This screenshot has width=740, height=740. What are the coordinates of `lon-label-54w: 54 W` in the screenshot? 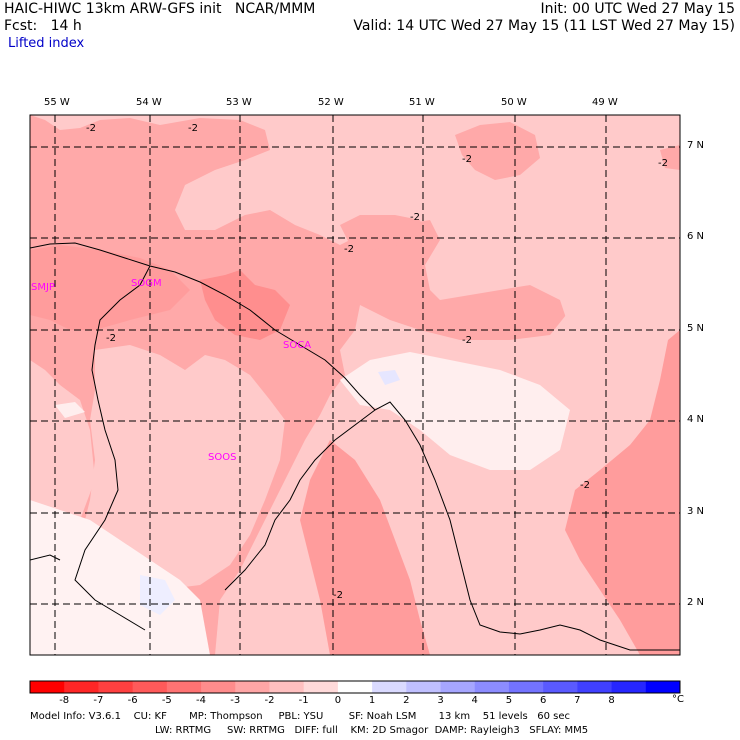 It's located at (149, 102).